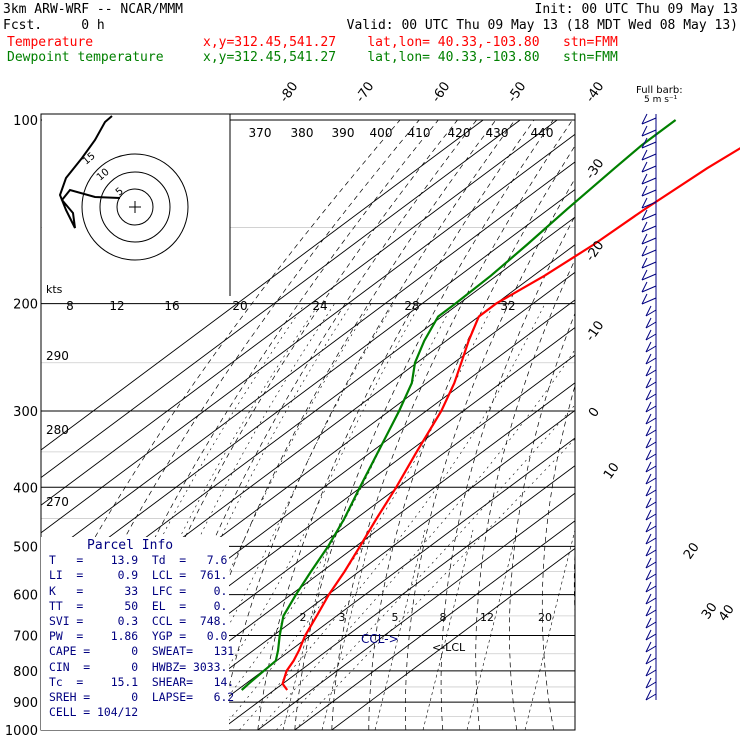 This screenshot has width=740, height=740. What do you see at coordinates (142, 681) in the screenshot?
I see `parcel-info-row: Tc = 15.1 SHEAR= 14.` at bounding box center [142, 681].